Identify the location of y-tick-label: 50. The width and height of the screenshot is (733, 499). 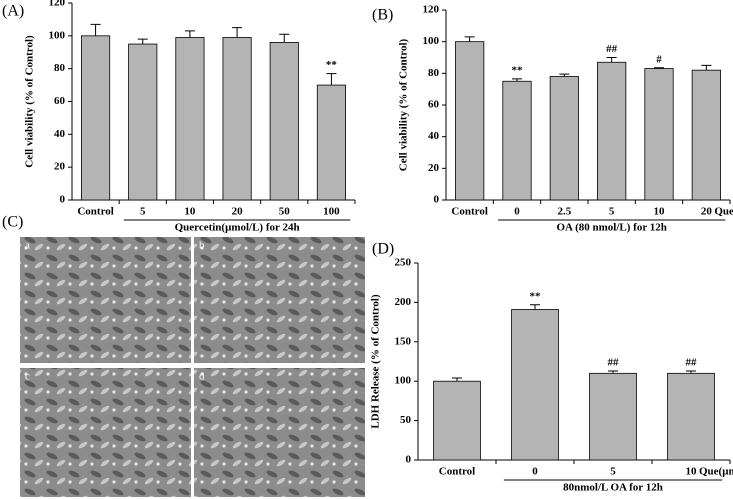
(406, 420).